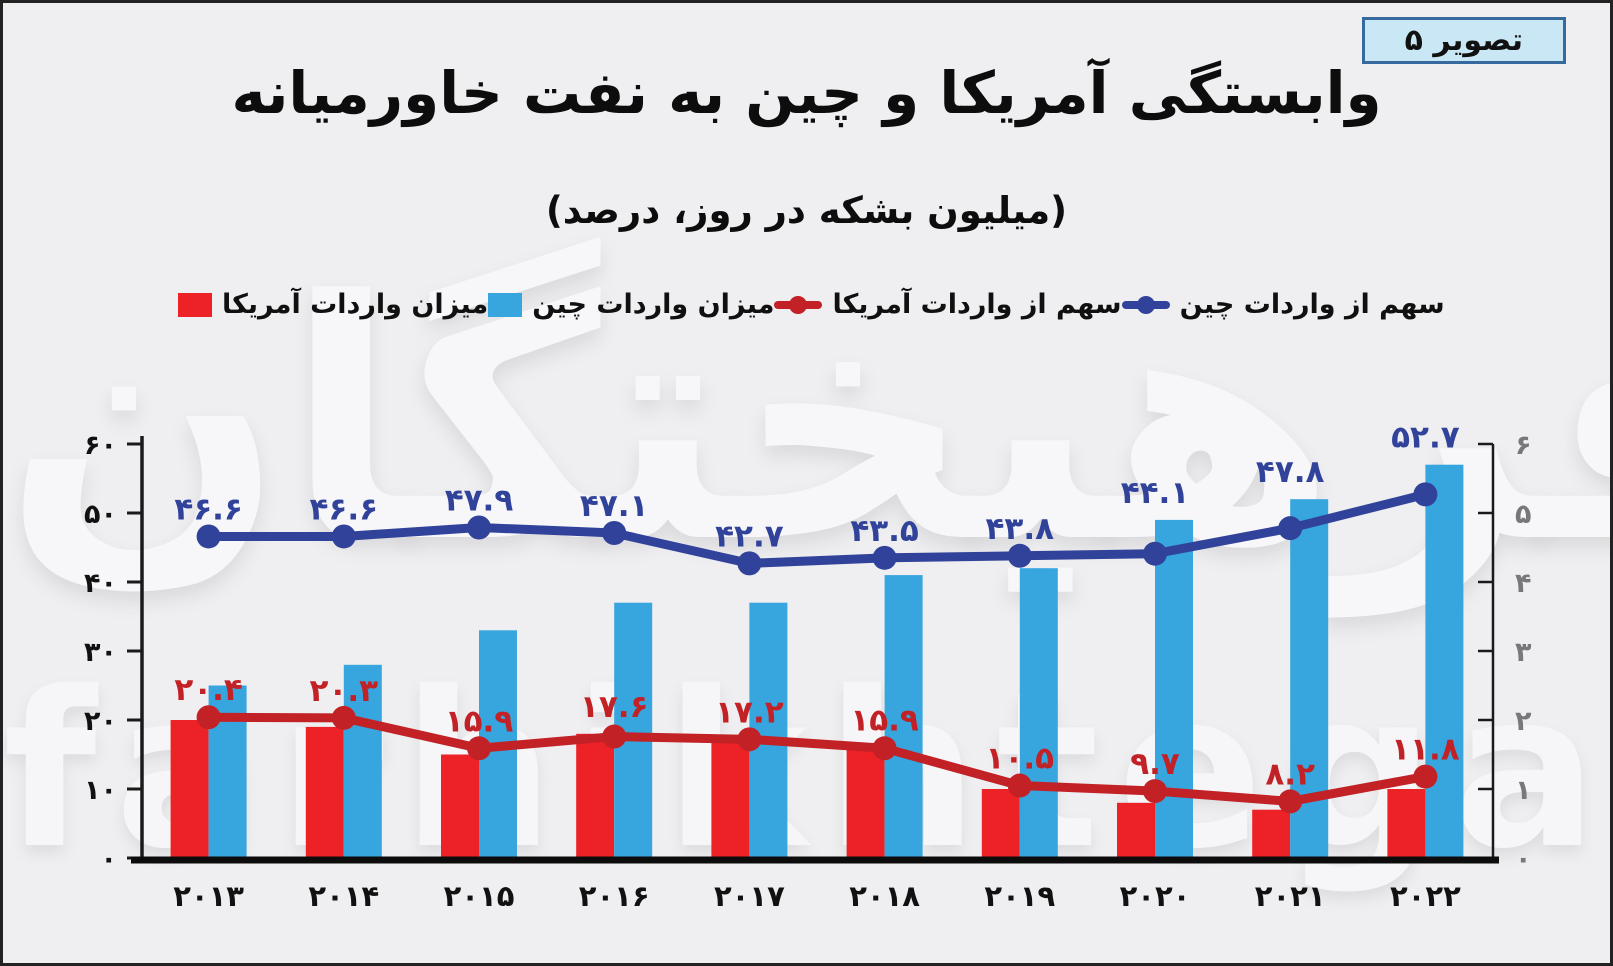 Image resolution: width=1613 pixels, height=966 pixels. Describe the element at coordinates (817, 759) in the screenshot. I see `line-america-share` at that location.